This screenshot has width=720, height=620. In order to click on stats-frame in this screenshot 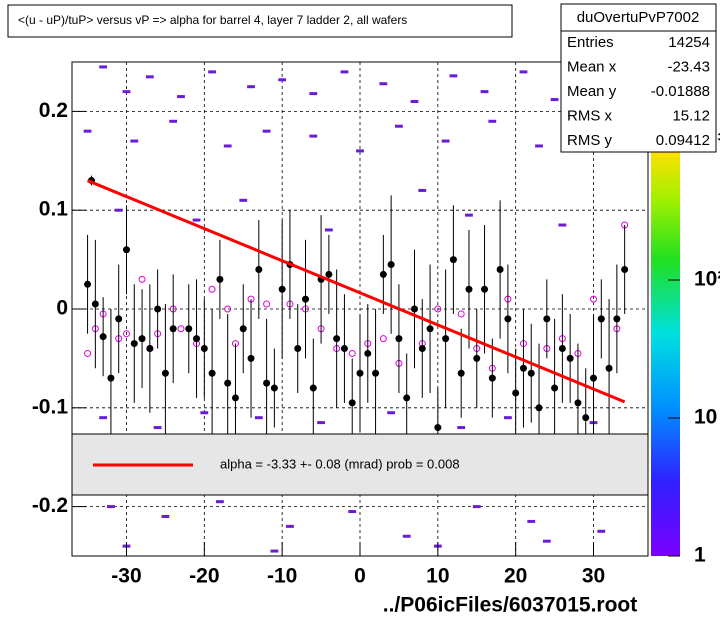, I will do `click(638, 78)`.